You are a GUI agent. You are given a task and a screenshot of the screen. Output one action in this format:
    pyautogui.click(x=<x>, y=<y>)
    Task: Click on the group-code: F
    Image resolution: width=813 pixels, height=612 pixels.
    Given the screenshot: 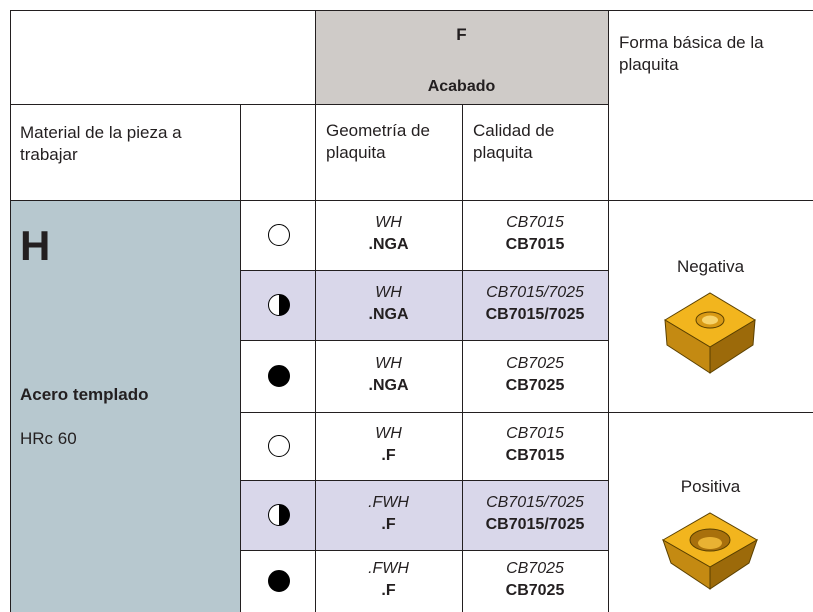 What is the action you would take?
    pyautogui.click(x=461, y=34)
    